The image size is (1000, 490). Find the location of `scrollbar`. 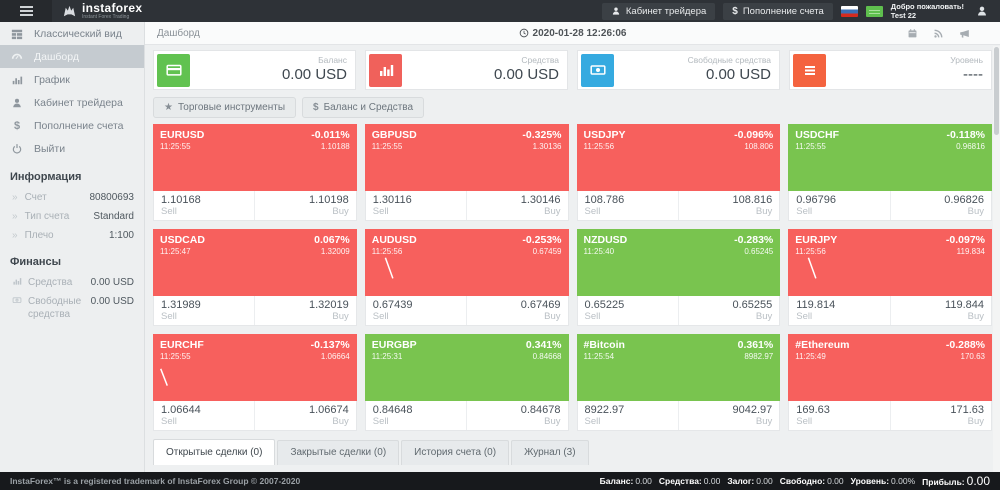

scrollbar is located at coordinates (996, 259).